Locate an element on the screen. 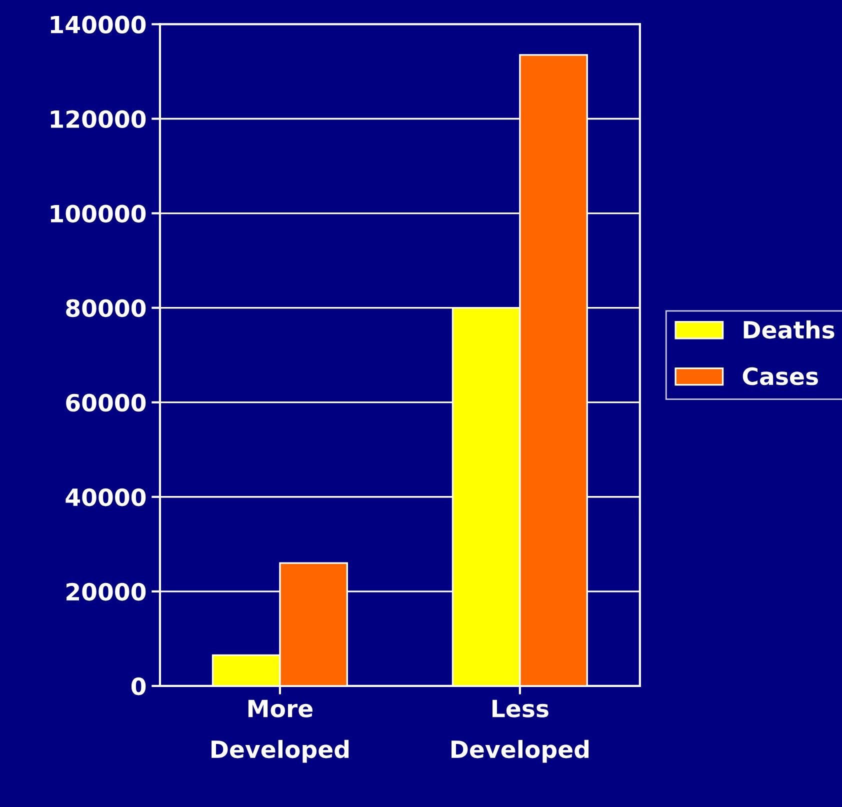 This screenshot has height=807, width=842. legend-label: Deaths is located at coordinates (789, 329).